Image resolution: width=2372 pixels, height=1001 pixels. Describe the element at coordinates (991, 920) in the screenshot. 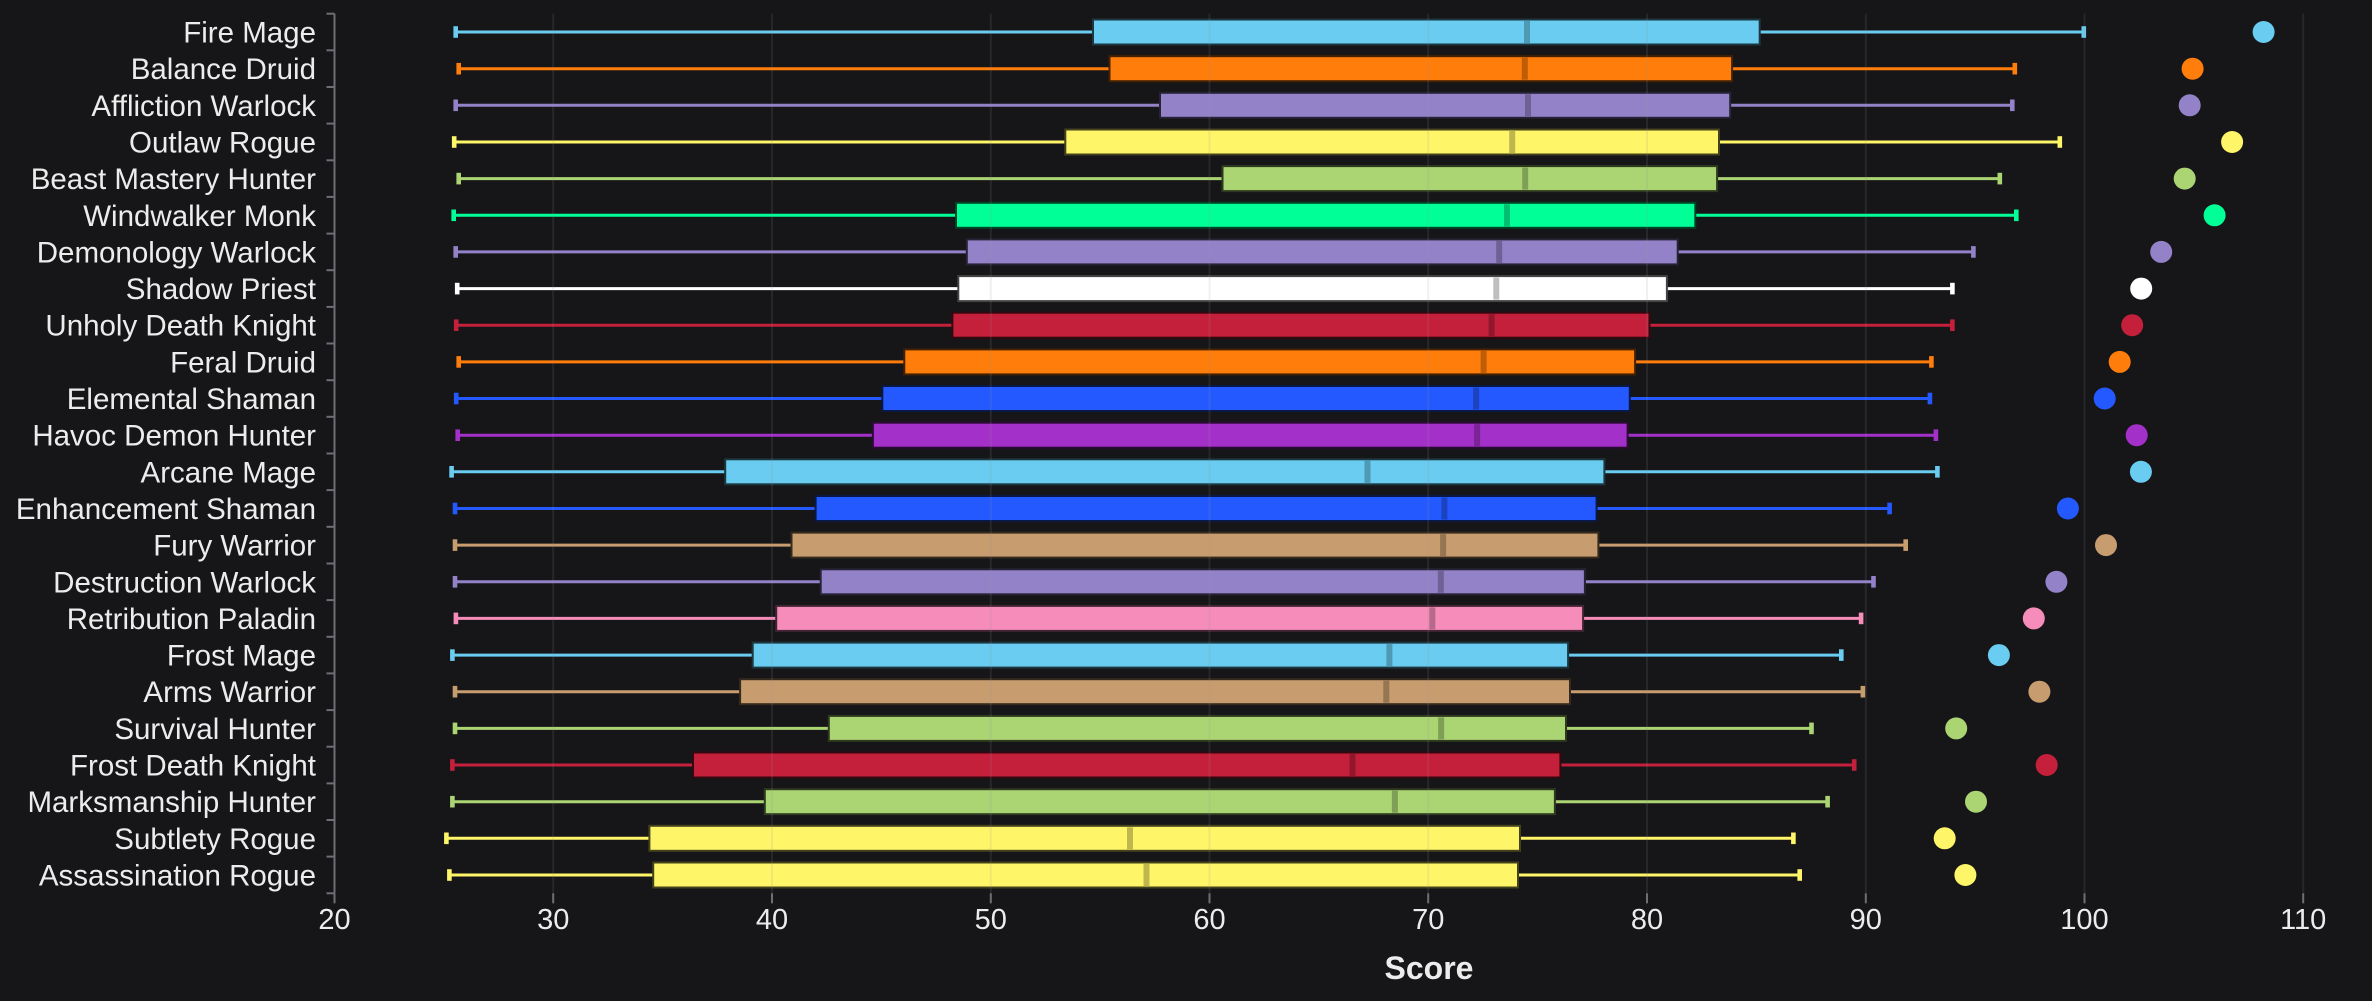

I see `svg-text: 50` at that location.